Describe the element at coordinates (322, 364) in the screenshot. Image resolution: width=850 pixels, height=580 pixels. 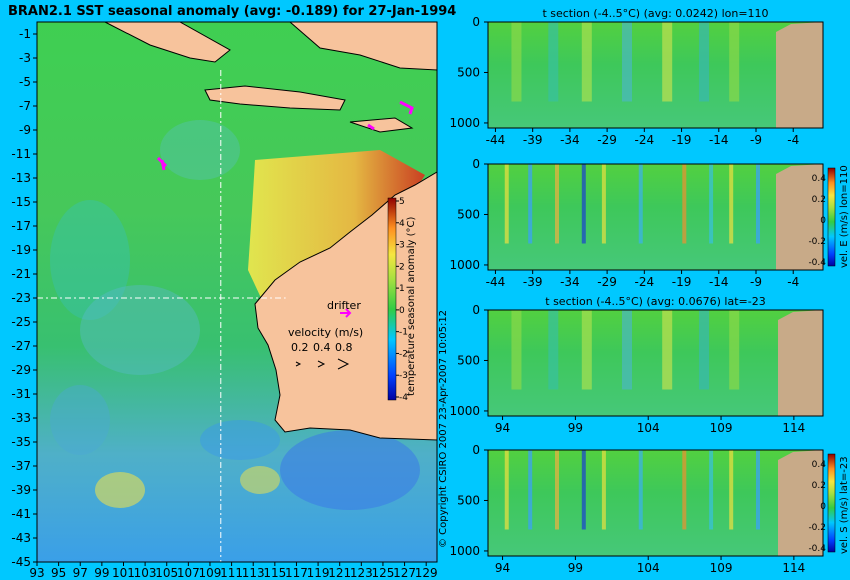
I see `velocity-arrows` at that location.